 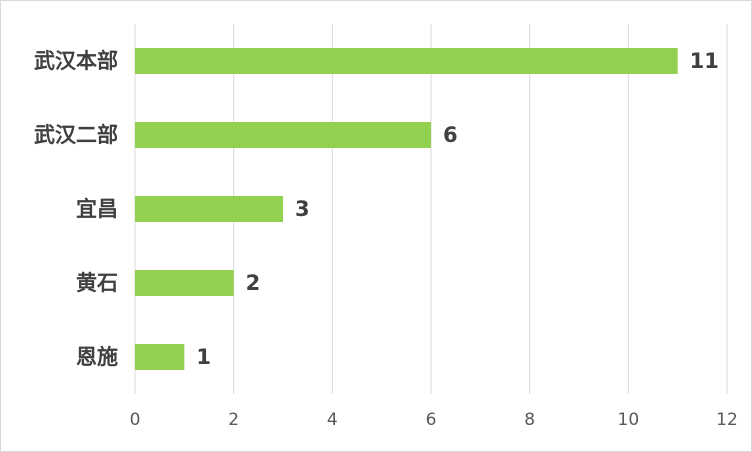 I want to click on x-tick-label: 0, so click(x=135, y=420).